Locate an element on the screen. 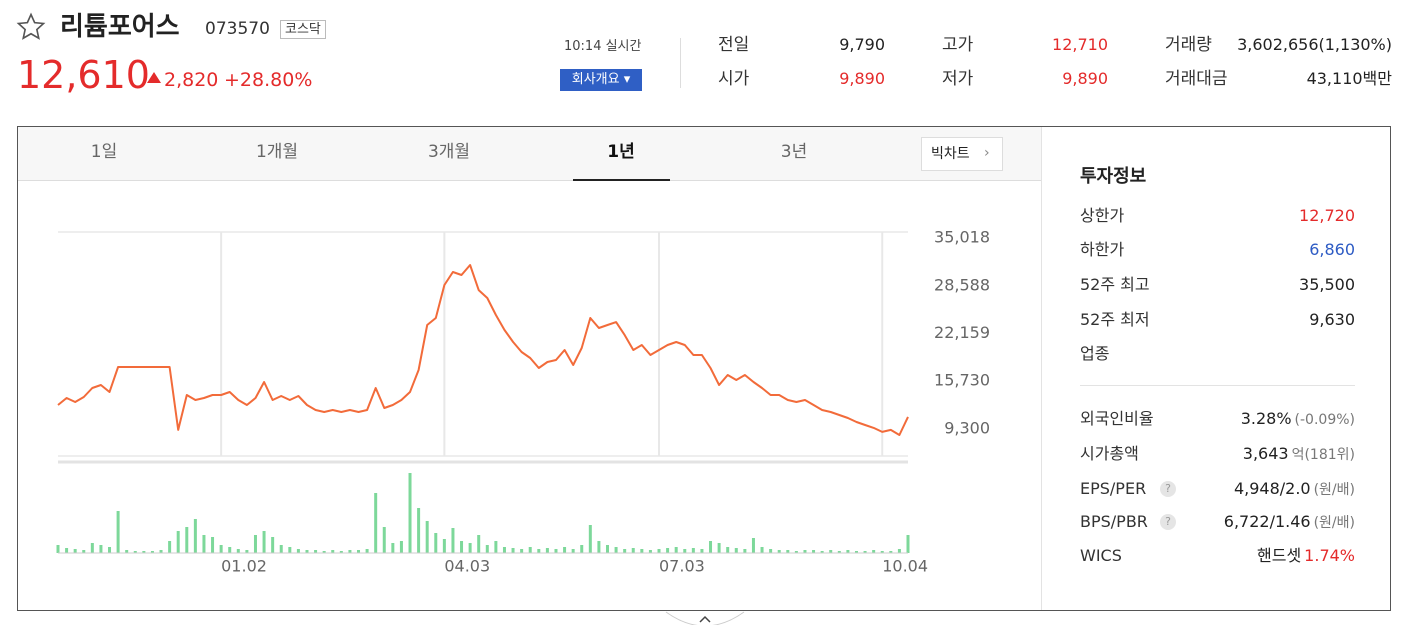 This screenshot has height=625, width=1402. up-arrow is located at coordinates (154, 77).